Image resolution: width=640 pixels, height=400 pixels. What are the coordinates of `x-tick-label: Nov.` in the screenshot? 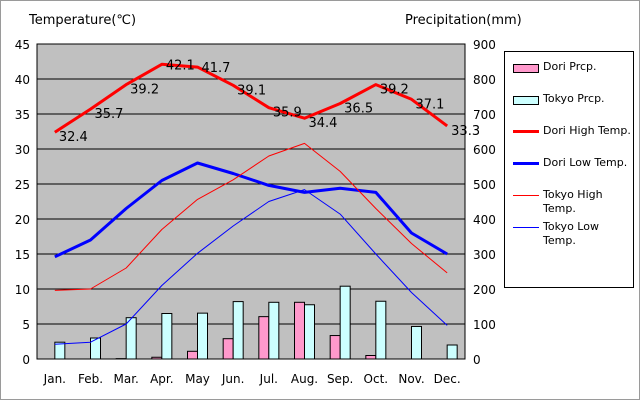 It's located at (411, 379).